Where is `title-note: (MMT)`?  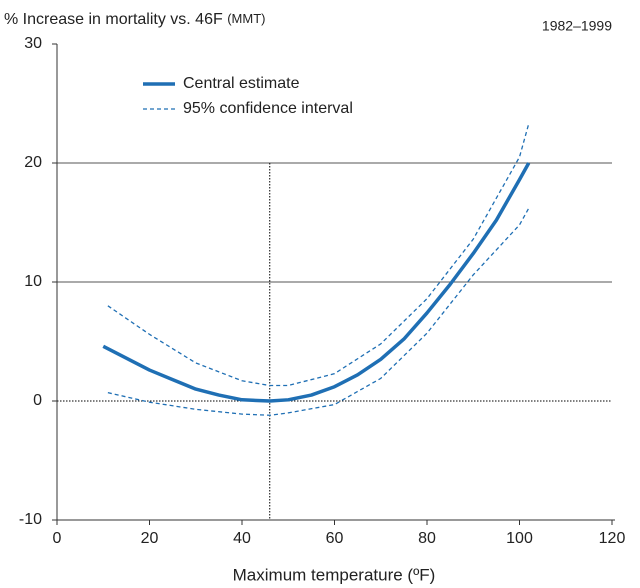 title-note: (MMT) is located at coordinates (246, 18).